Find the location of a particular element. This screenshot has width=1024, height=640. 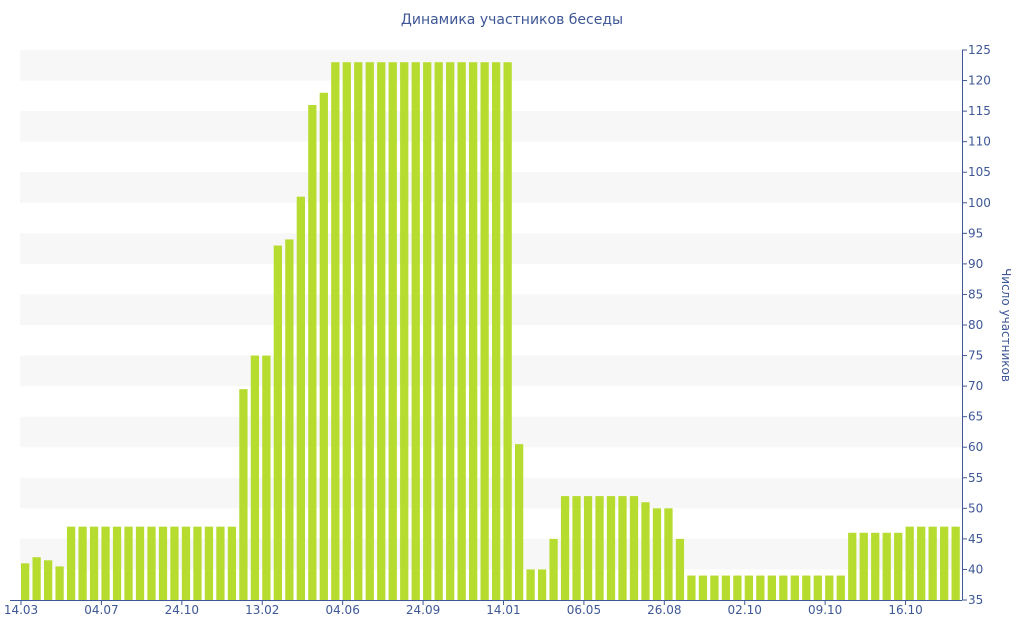

x-tick-label: 24.09 is located at coordinates (423, 610).